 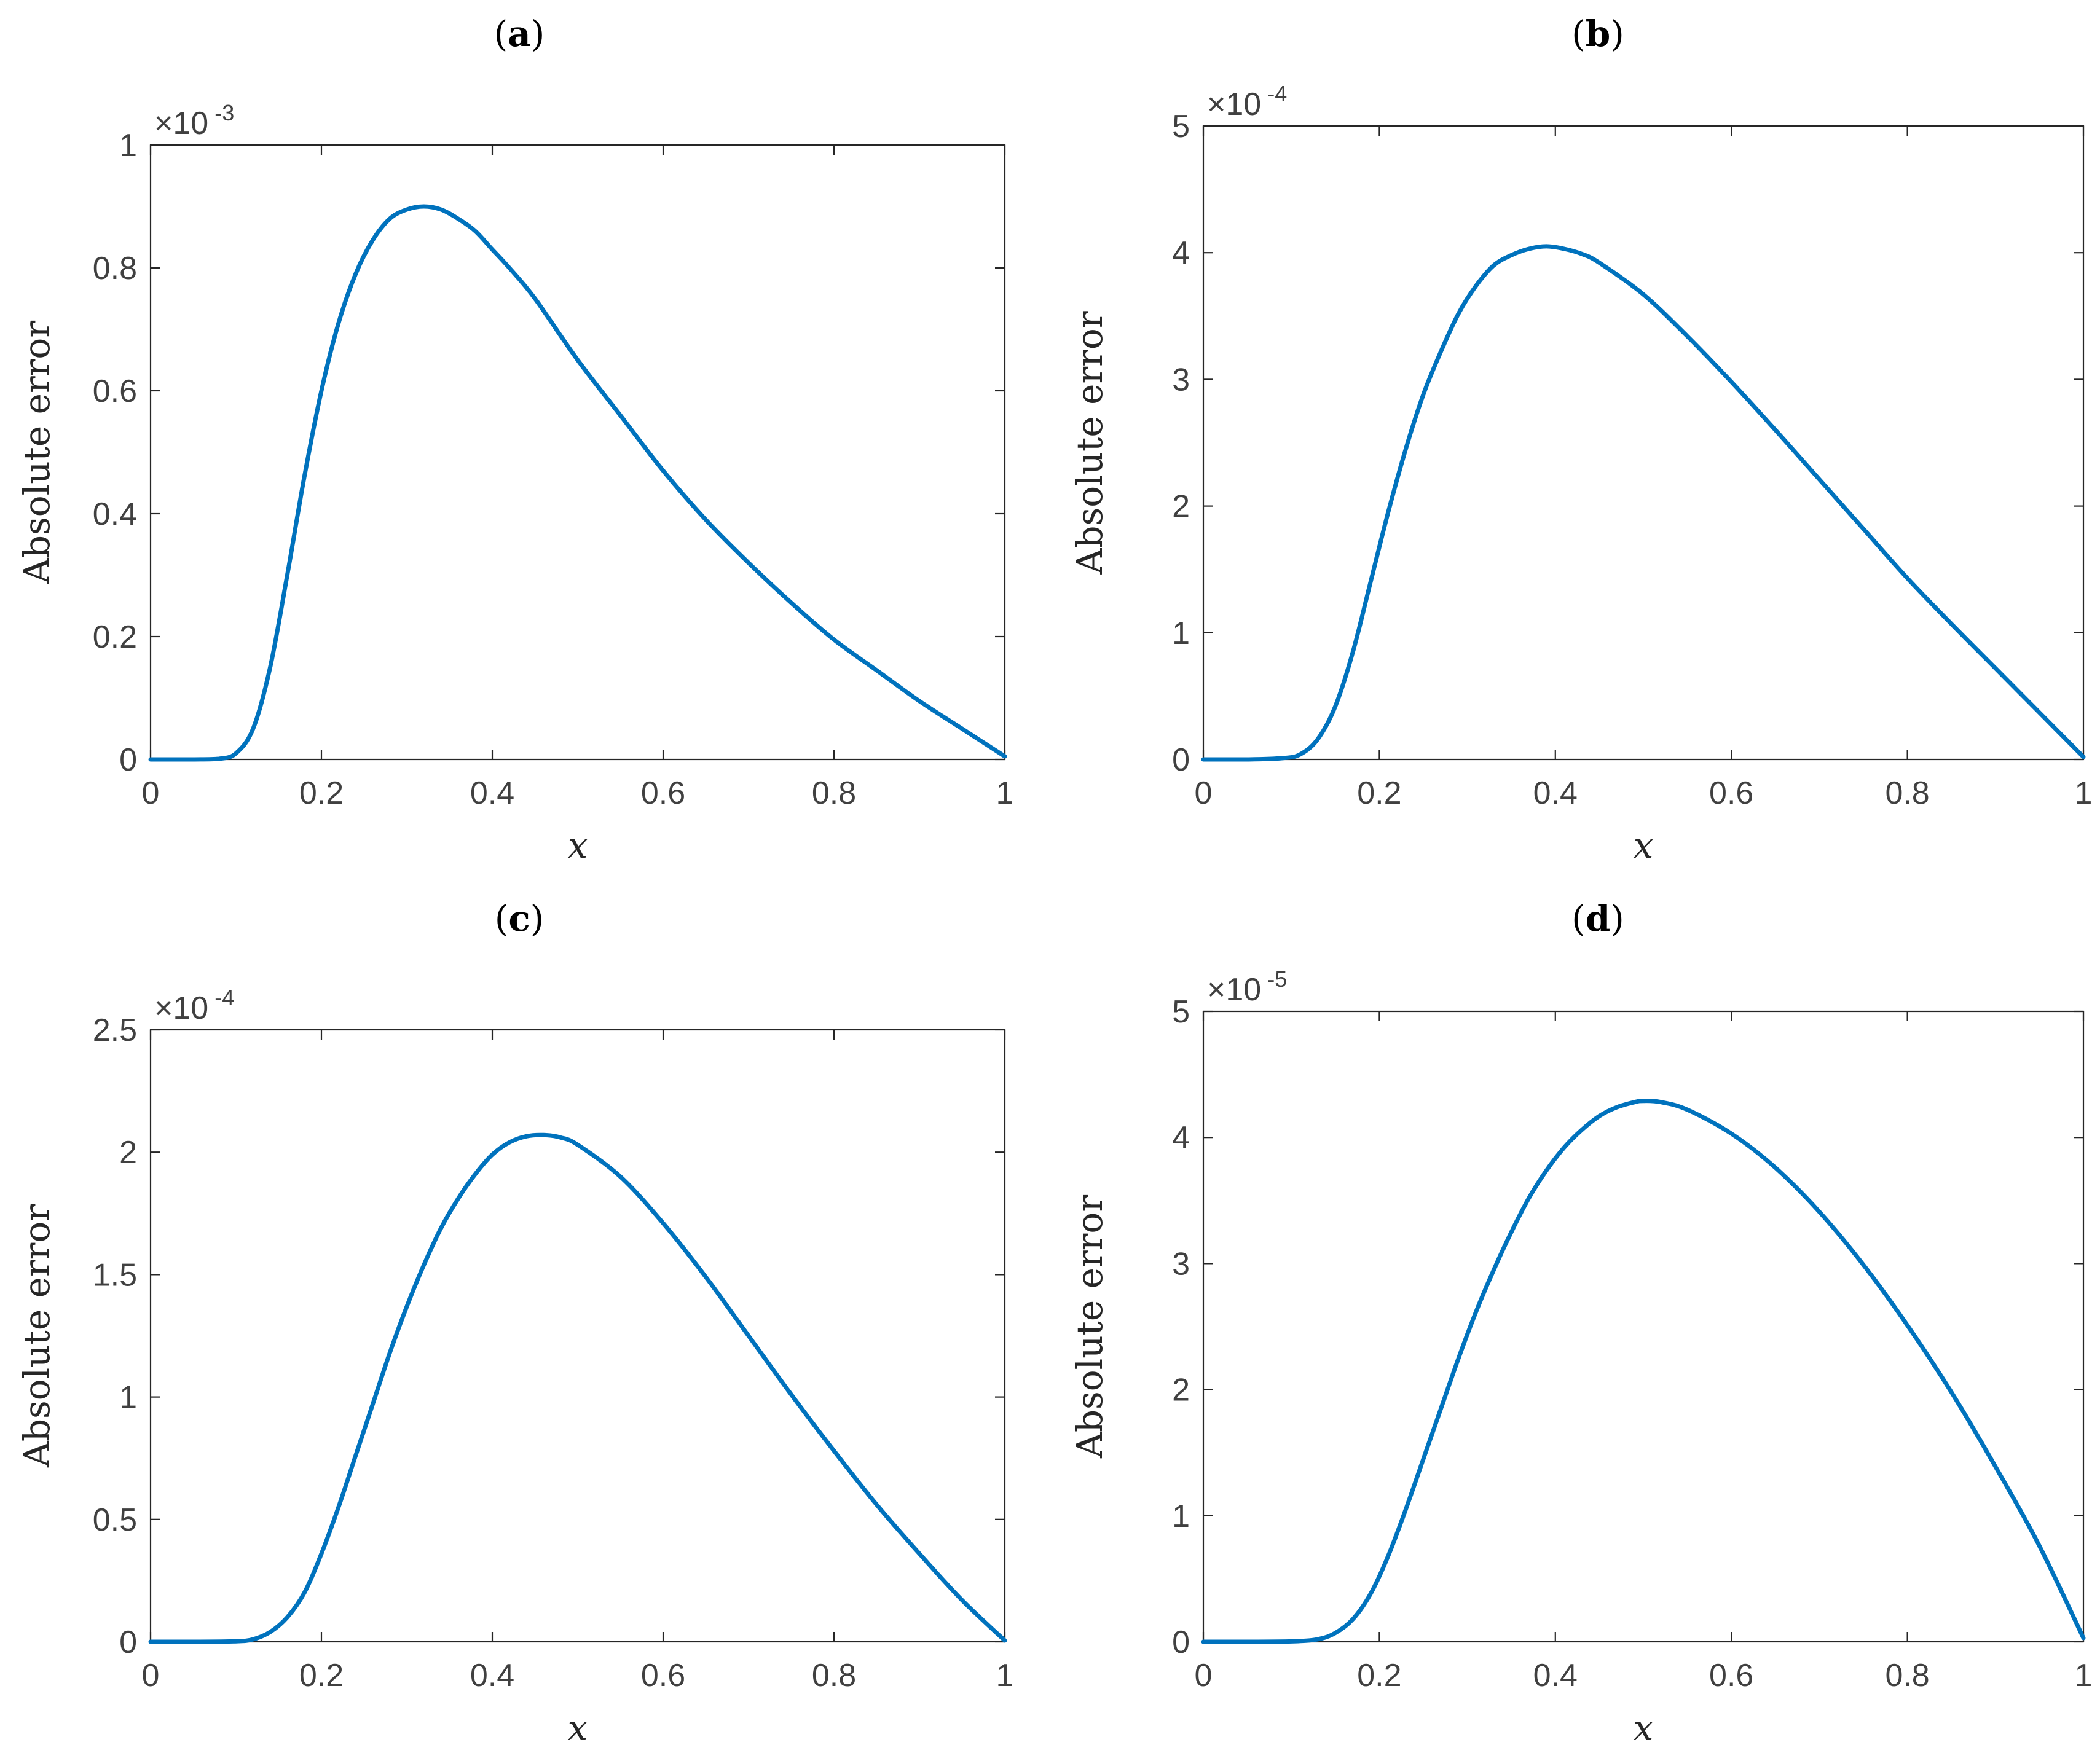 I want to click on y-tick-label: 0.2, so click(x=115, y=637).